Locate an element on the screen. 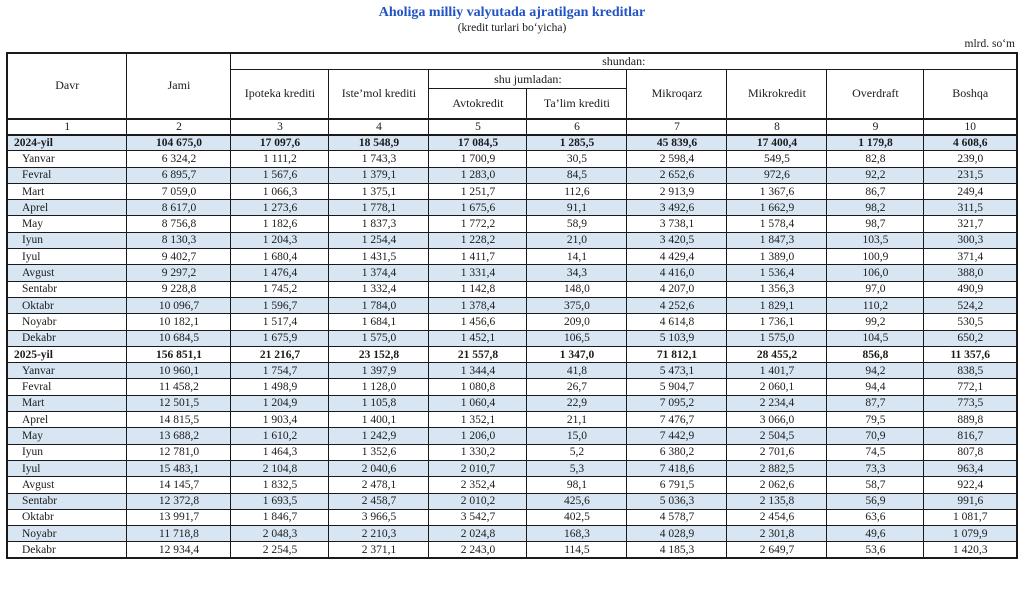 The height and width of the screenshot is (589, 1024). value-cell: 4 429,4 is located at coordinates (677, 257).